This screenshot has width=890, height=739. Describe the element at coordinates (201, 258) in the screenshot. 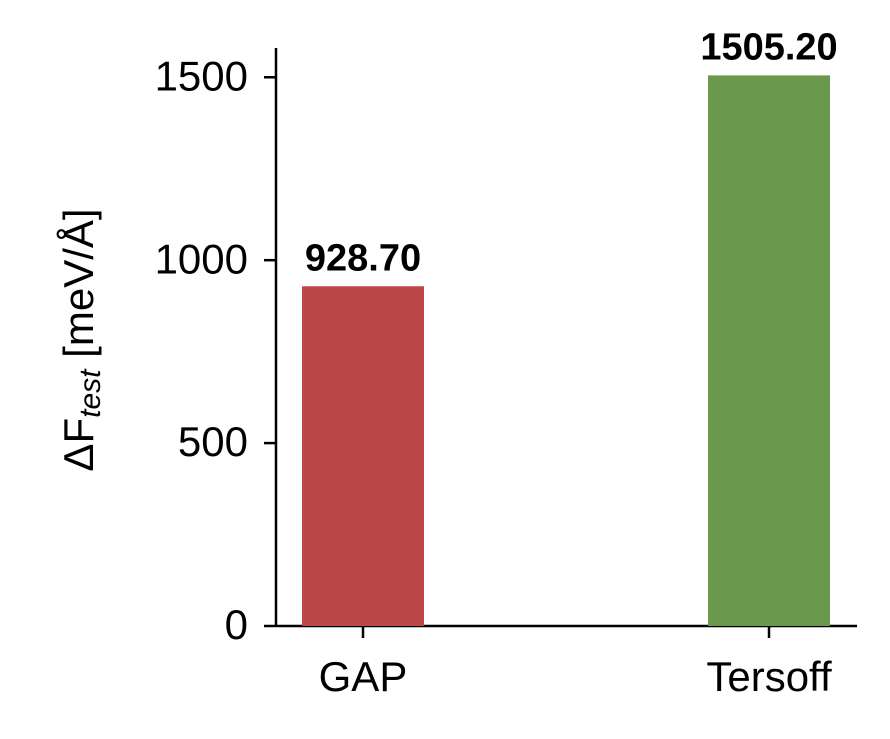

I see `y-tick-label: 1000` at that location.